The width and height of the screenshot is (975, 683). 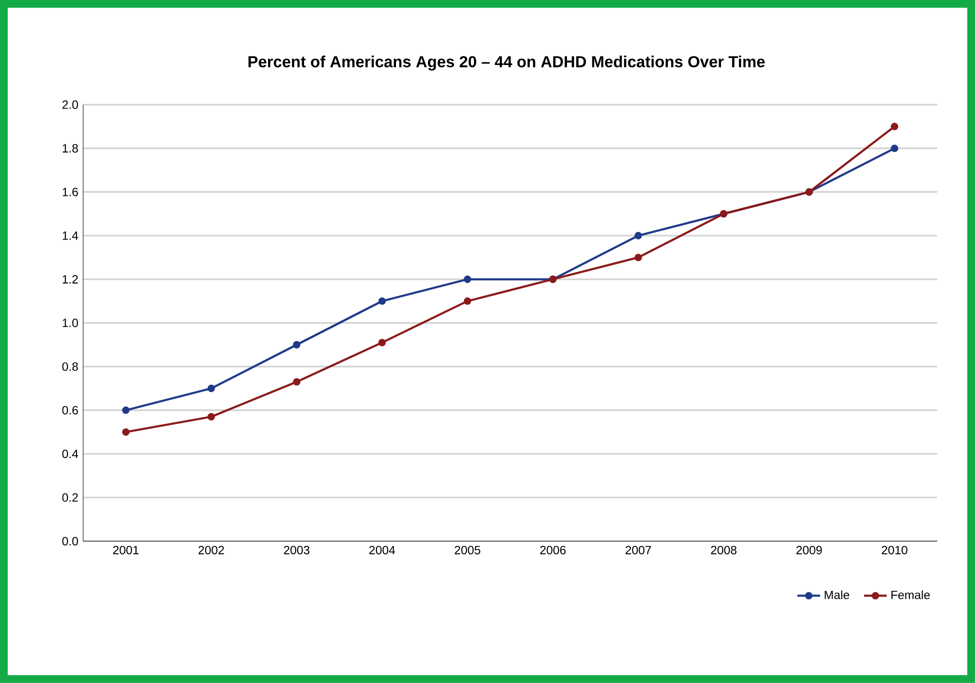 What do you see at coordinates (70, 148) in the screenshot?
I see `y-tick-label: 1.8` at bounding box center [70, 148].